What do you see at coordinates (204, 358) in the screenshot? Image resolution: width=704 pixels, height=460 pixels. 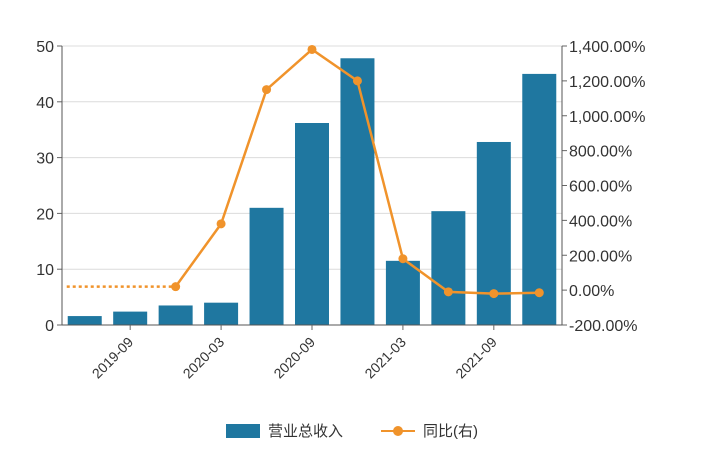 I see `x-tick-label: 2020-03` at bounding box center [204, 358].